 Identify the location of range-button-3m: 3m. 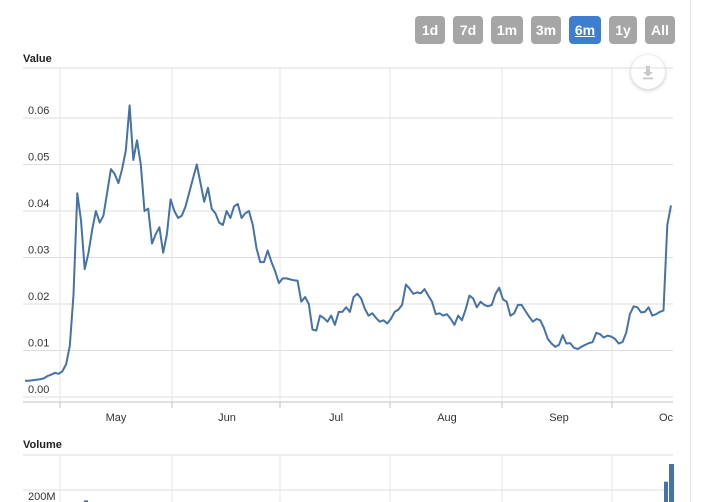
(546, 30).